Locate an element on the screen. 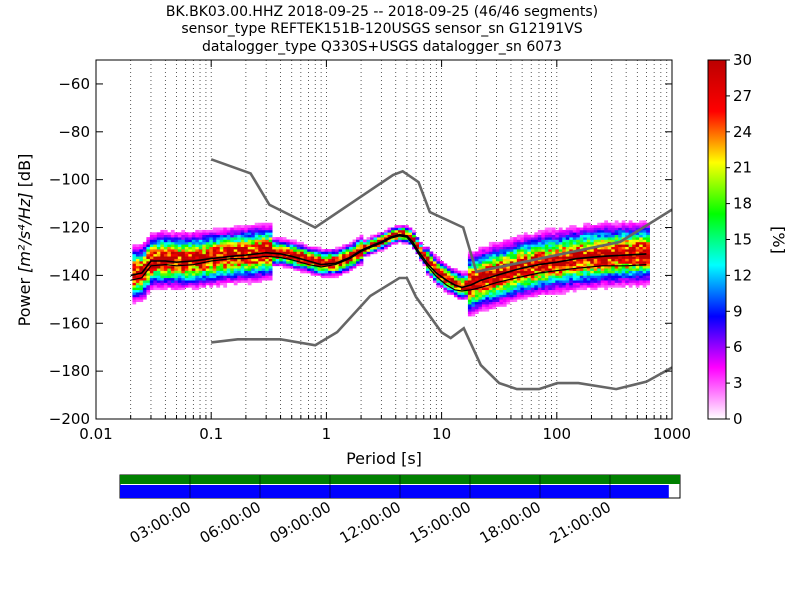  colorbar-tick-label: 6 is located at coordinates (738, 347).